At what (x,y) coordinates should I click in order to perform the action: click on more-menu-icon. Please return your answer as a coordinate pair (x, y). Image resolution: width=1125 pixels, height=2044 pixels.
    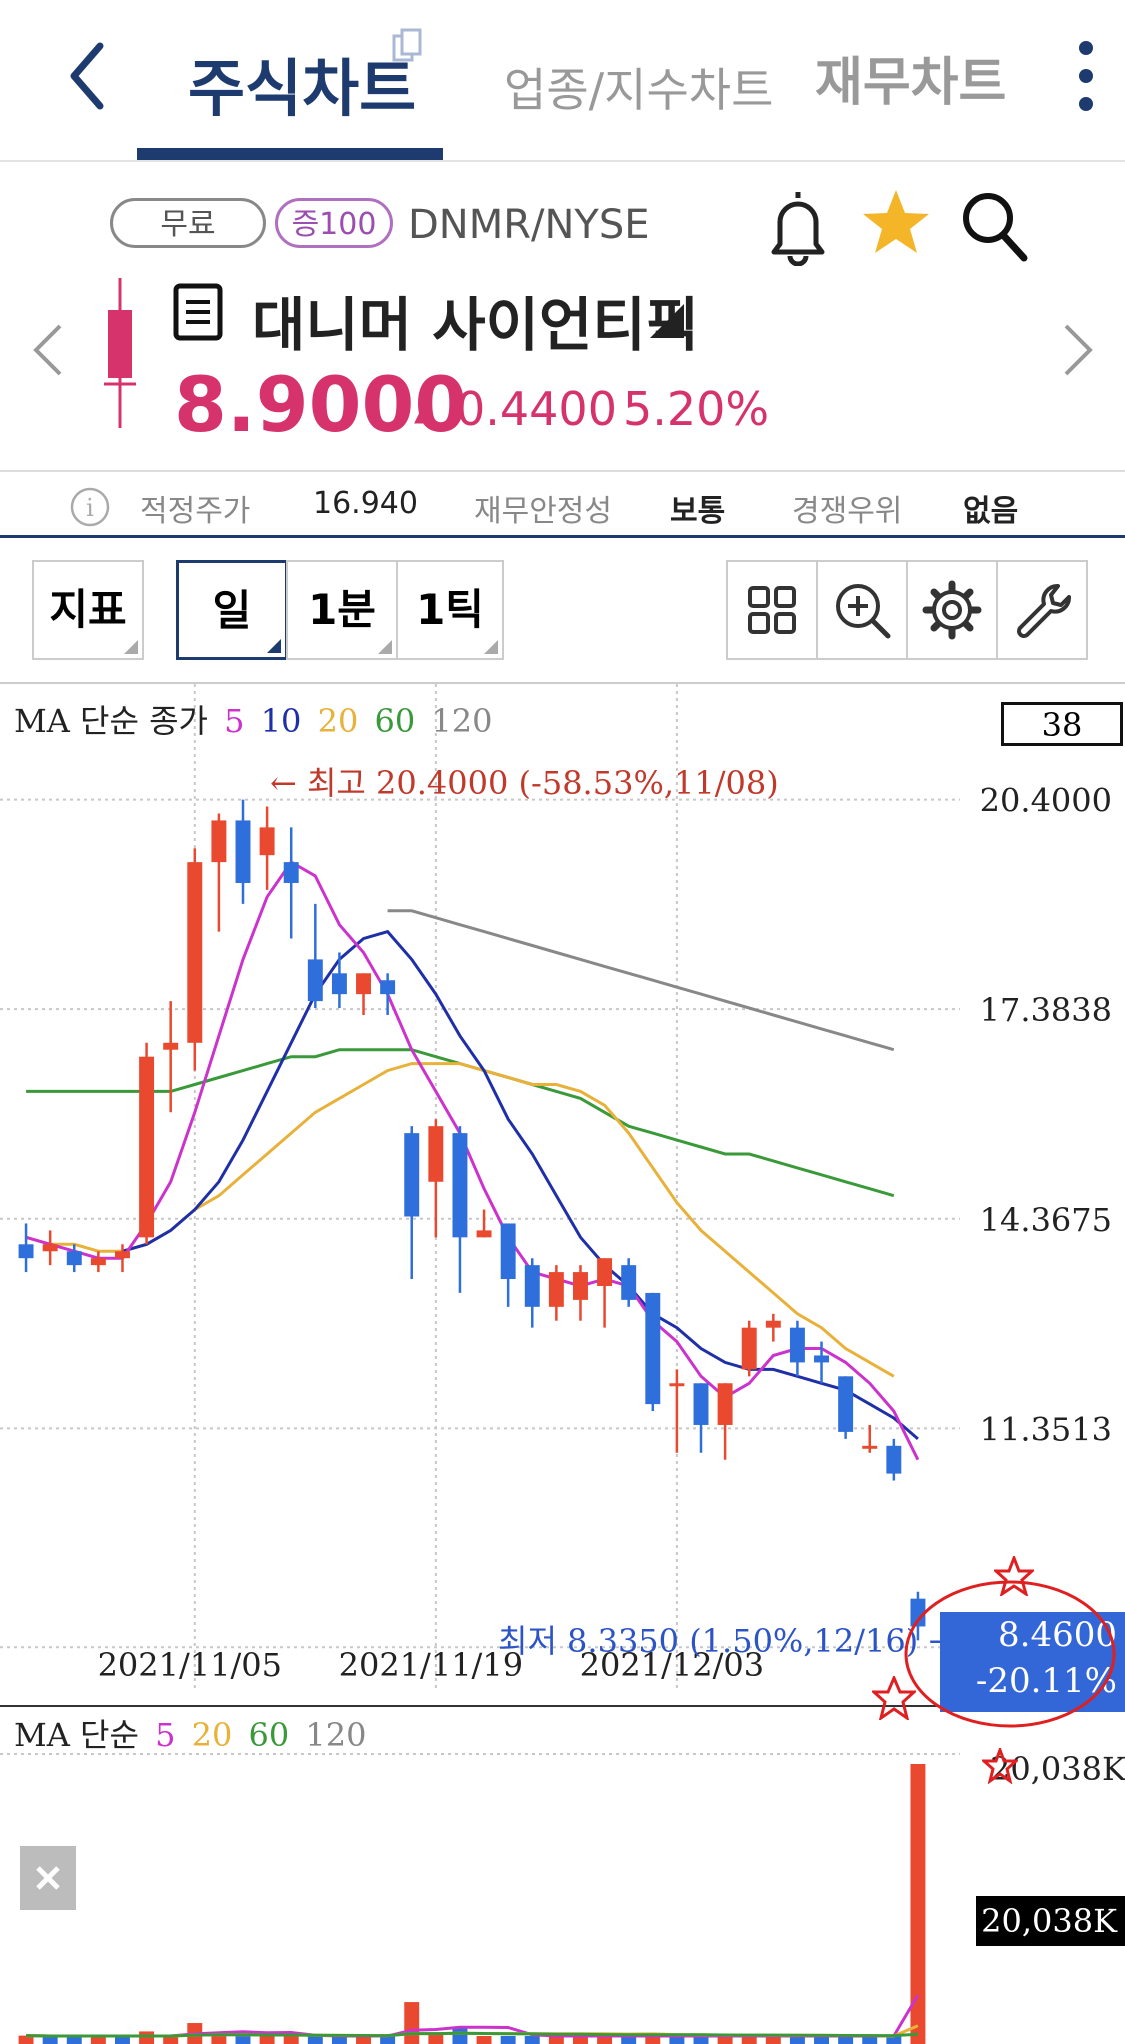
    Looking at the image, I should click on (1086, 76).